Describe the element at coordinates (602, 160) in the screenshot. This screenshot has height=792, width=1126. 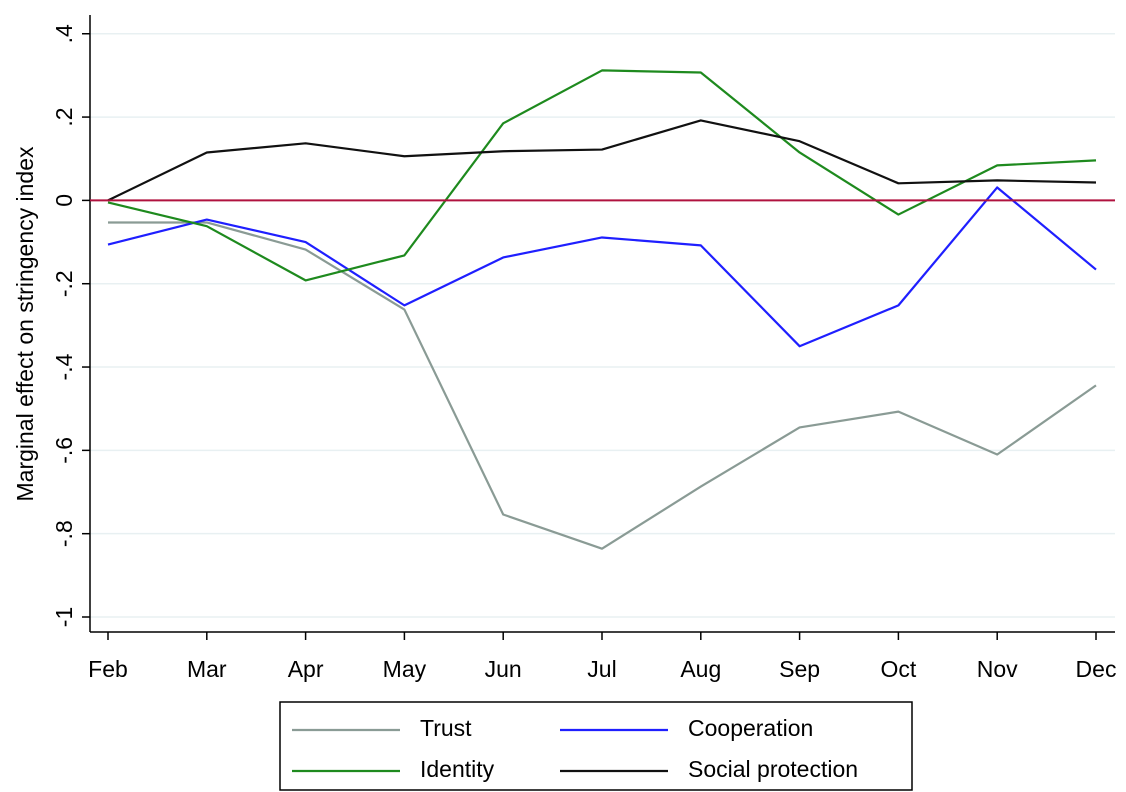
I see `line-series` at that location.